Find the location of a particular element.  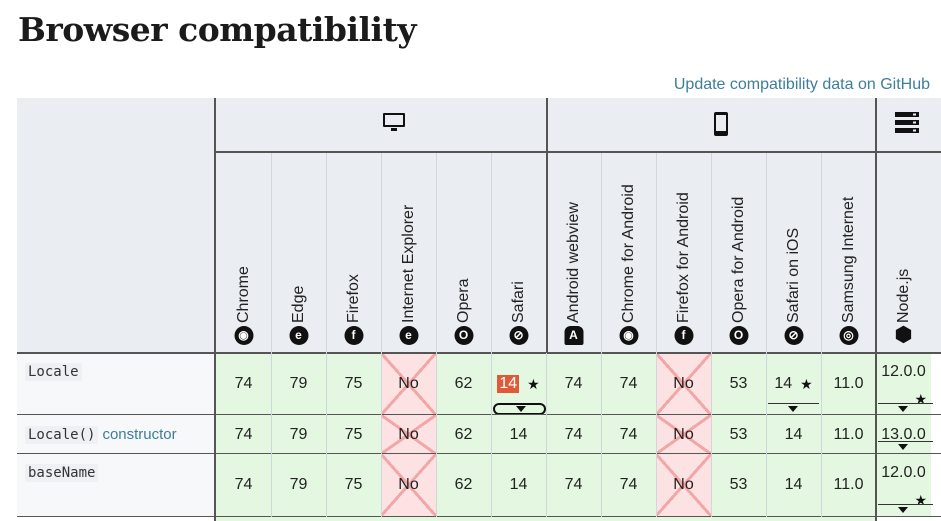

browser-name: Edge is located at coordinates (298, 304).